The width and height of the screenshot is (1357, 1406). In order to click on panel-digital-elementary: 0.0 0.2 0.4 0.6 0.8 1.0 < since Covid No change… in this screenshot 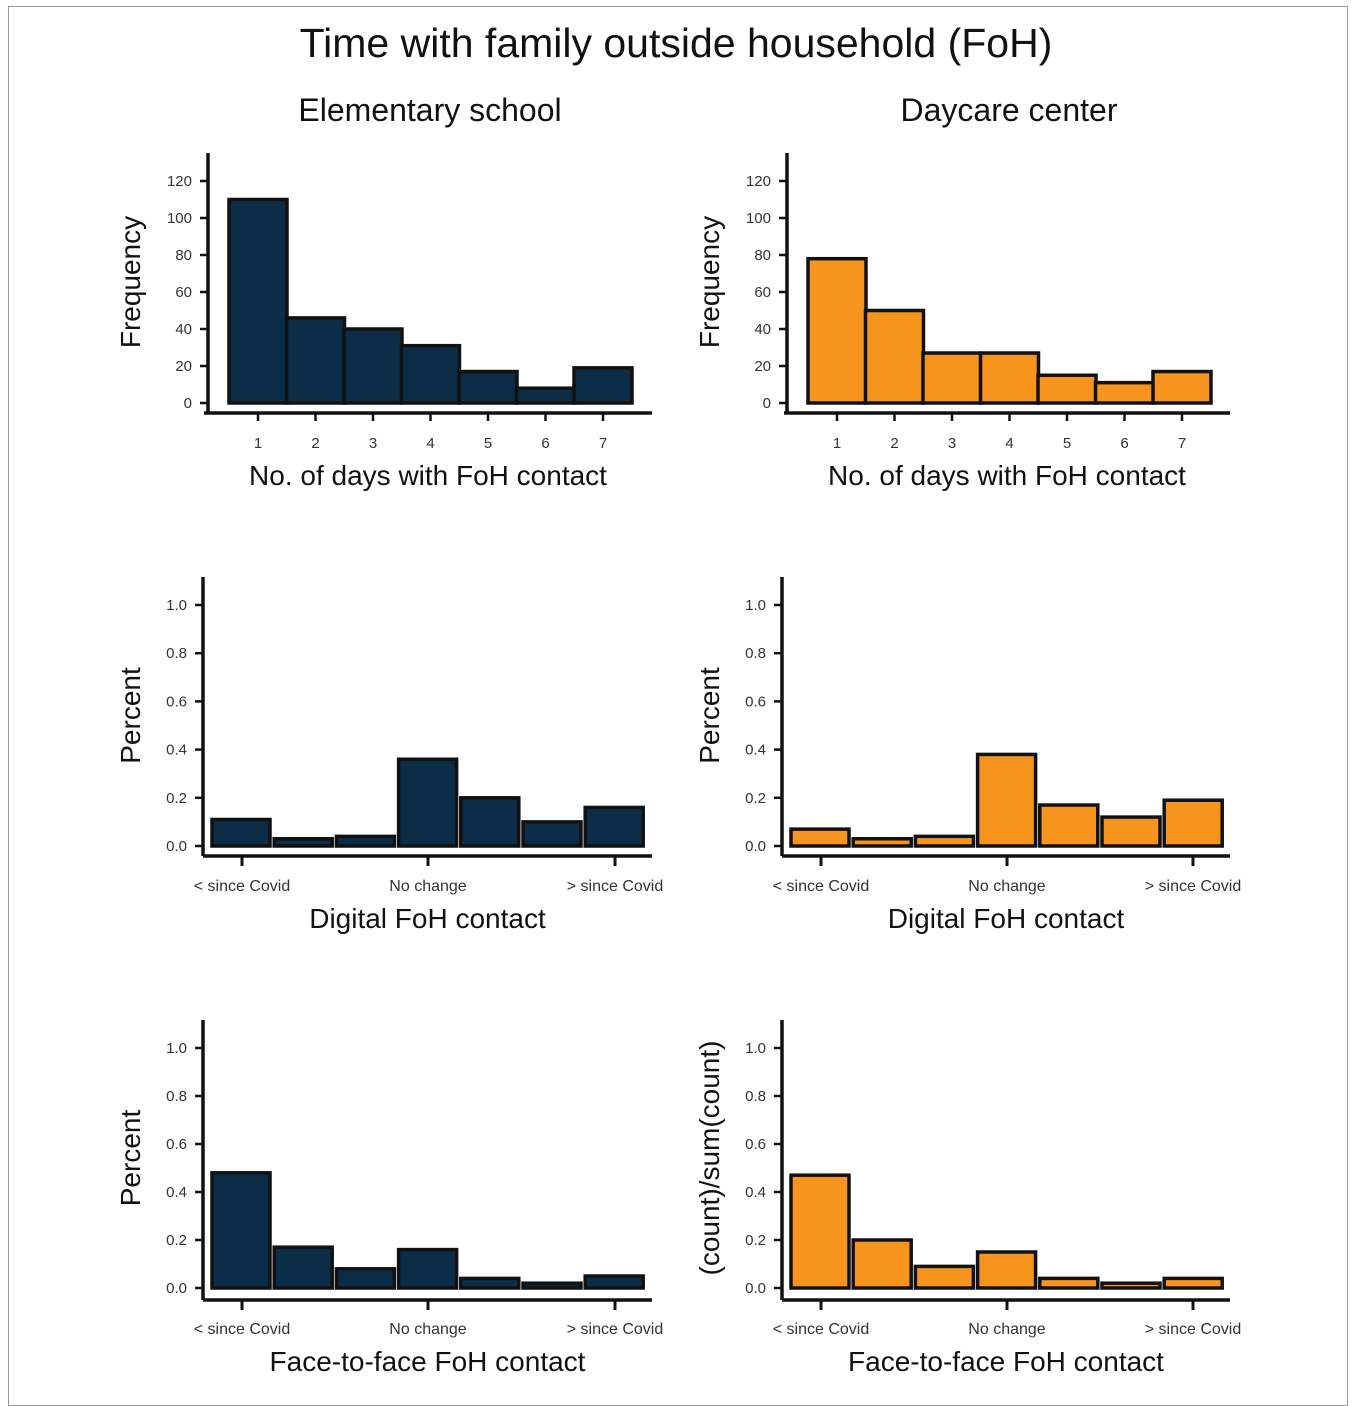, I will do `click(389, 755)`.